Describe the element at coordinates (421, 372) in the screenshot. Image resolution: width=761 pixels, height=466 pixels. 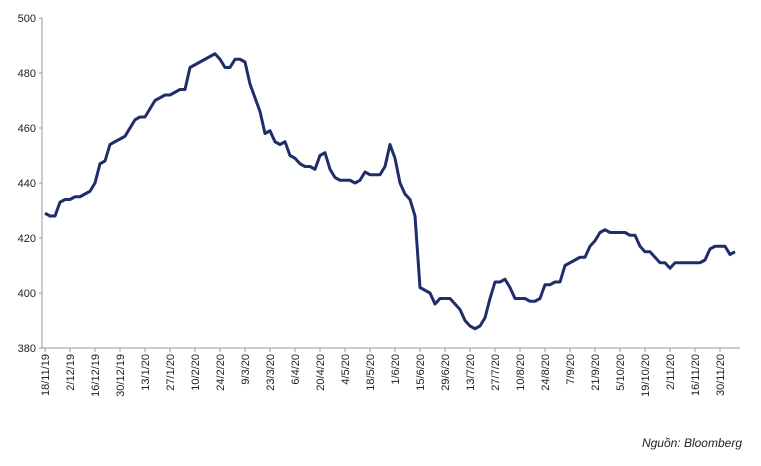
I see `x-tick-label: 15/6/20` at that location.